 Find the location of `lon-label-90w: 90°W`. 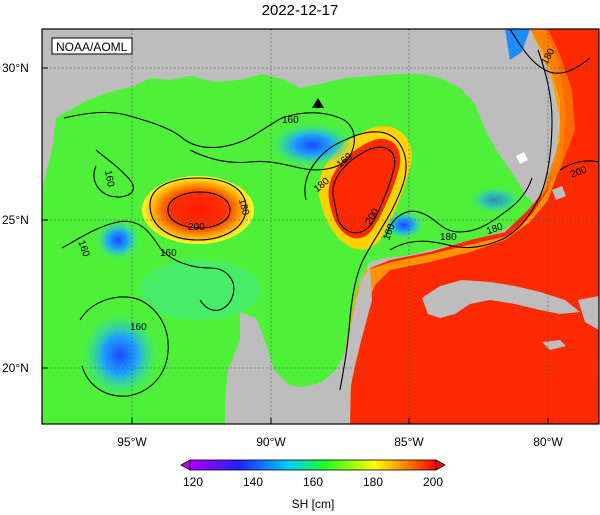

lon-label-90w: 90°W is located at coordinates (271, 442).